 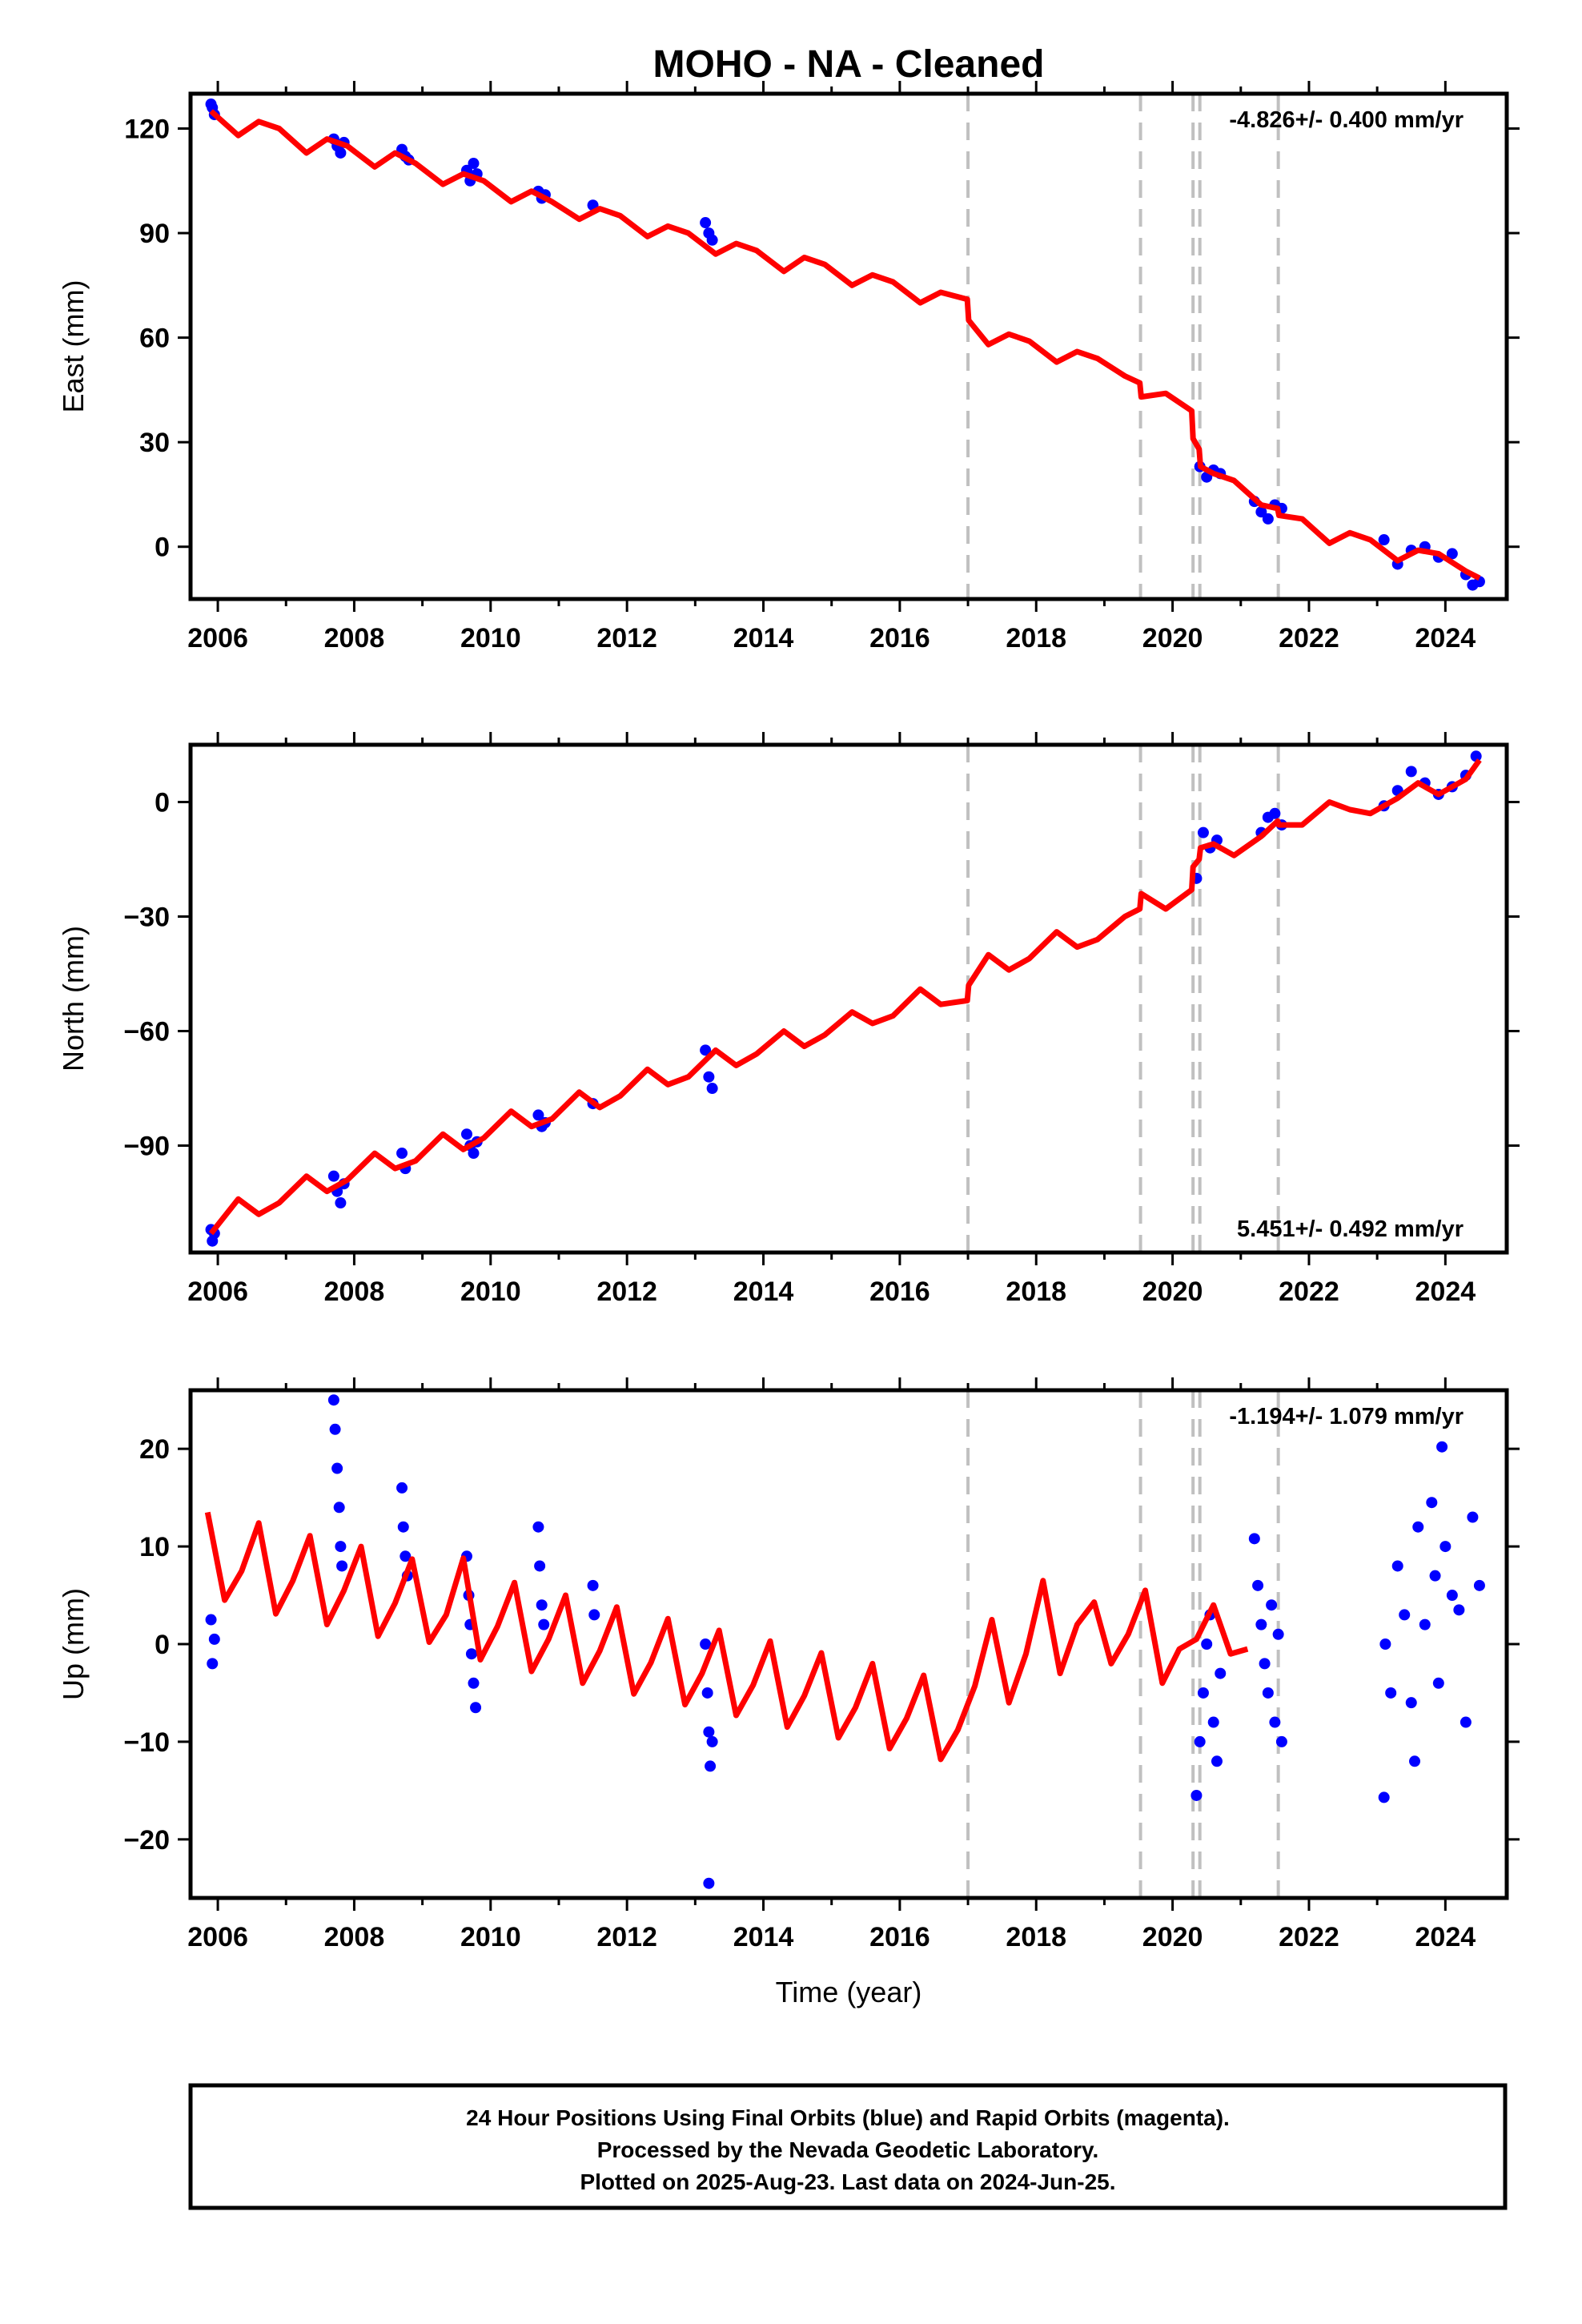 I want to click on x-tick-label-north-2008: 2008, so click(x=355, y=1292).